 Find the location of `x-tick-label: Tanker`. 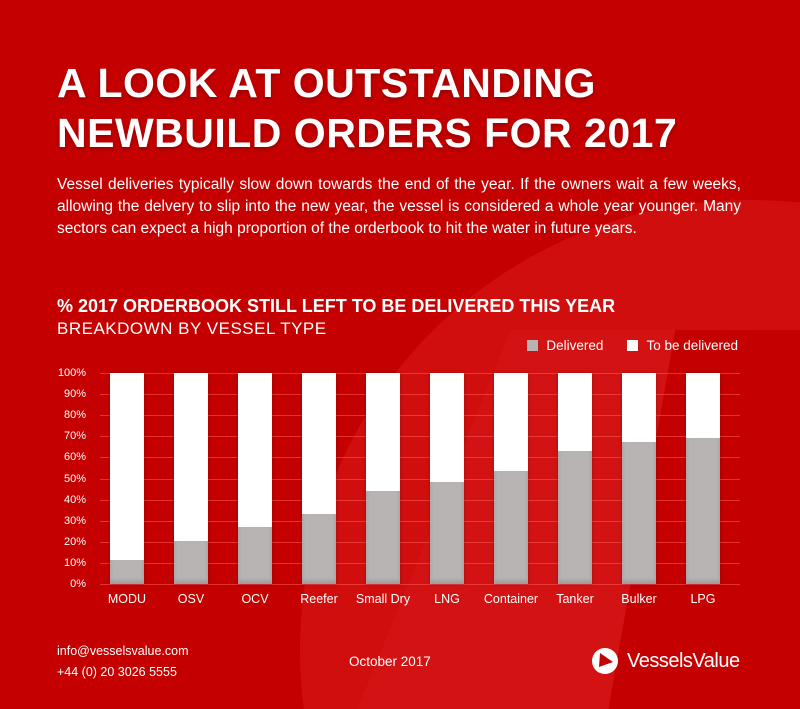

x-tick-label: Tanker is located at coordinates (575, 599).